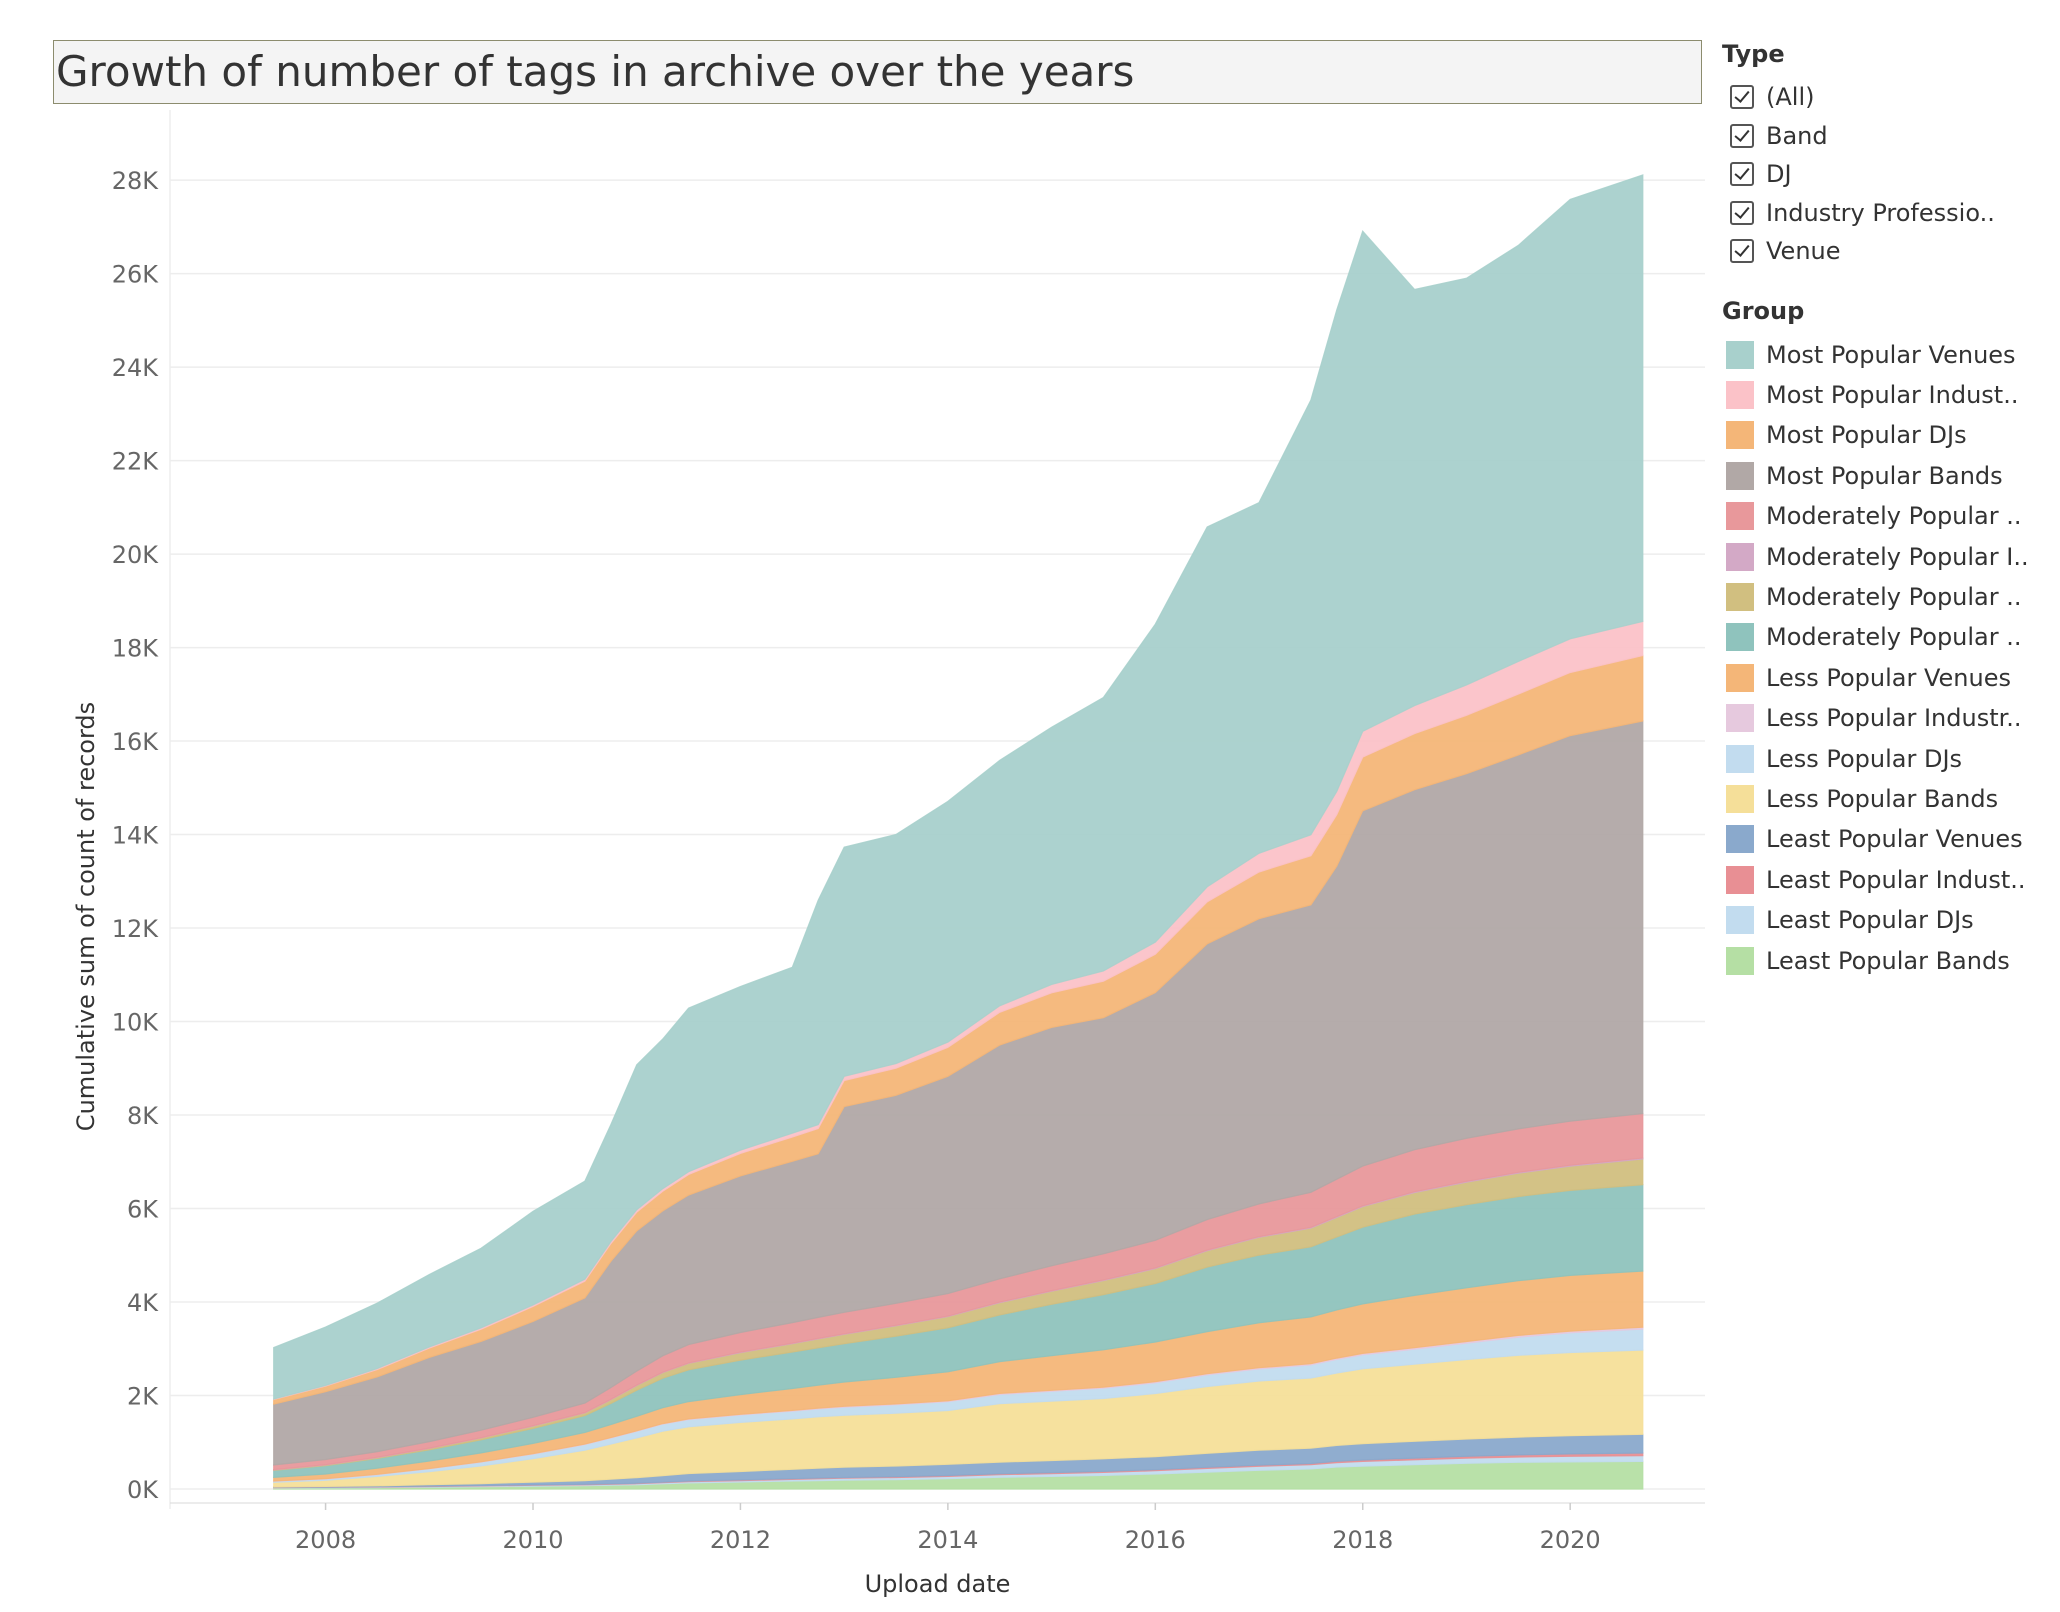 This screenshot has width=2060, height=1612. I want to click on legend-item: Less Popular Venues, so click(1889, 678).